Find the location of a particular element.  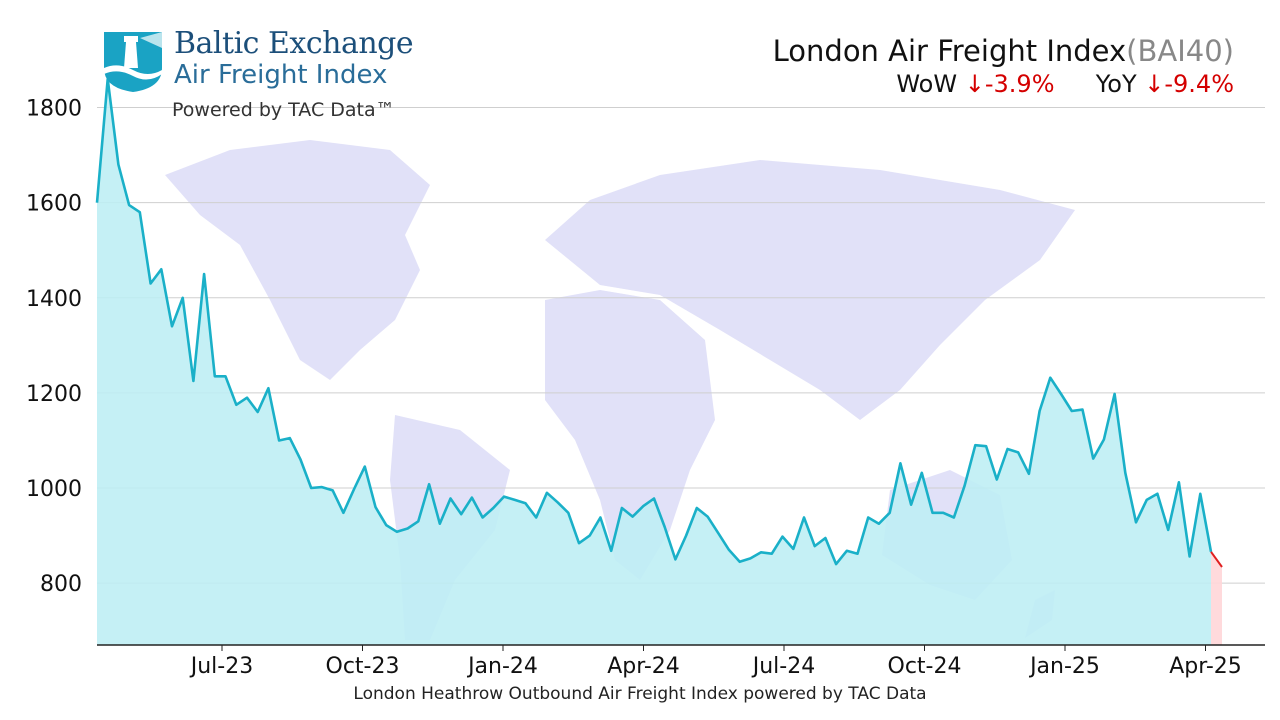

logo-title: Baltic Exchange is located at coordinates (294, 43).